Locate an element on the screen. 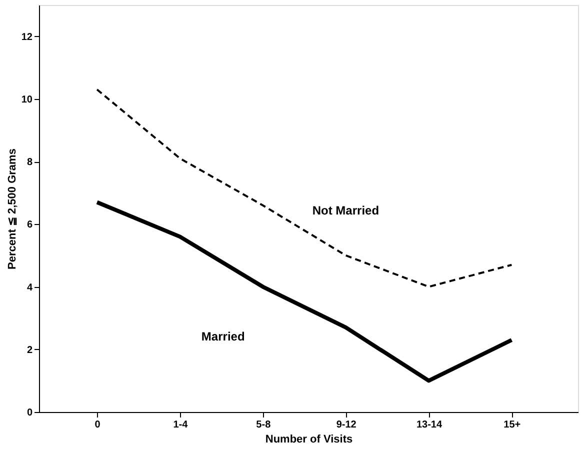 The width and height of the screenshot is (583, 449). y-tick-label: 6 is located at coordinates (29, 225).